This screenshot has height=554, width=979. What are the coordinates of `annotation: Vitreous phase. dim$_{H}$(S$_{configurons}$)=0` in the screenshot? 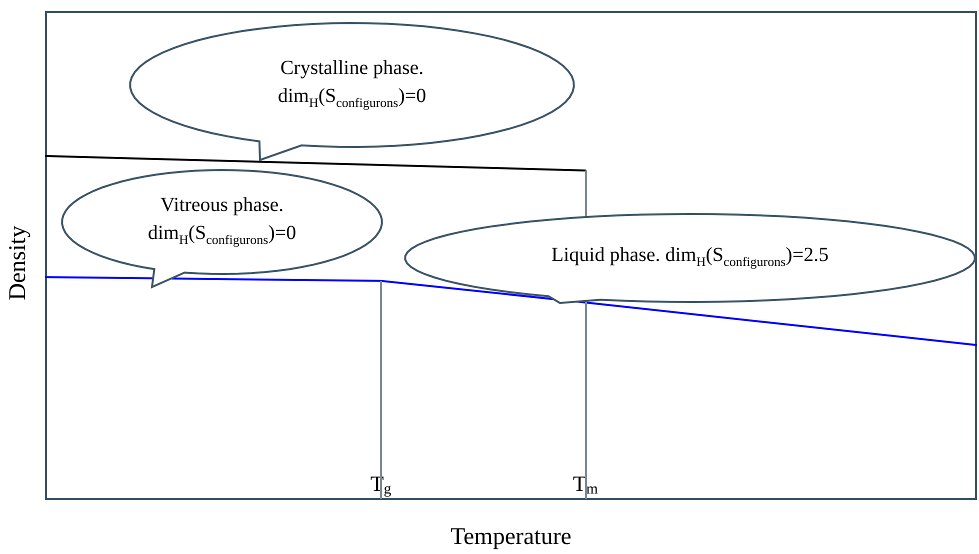 It's located at (222, 220).